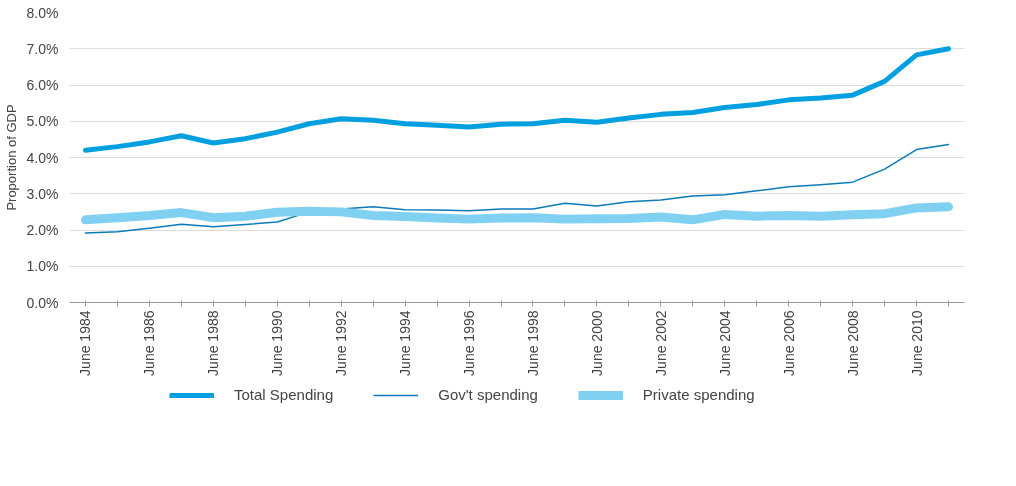 Image resolution: width=1016 pixels, height=486 pixels. Describe the element at coordinates (405, 343) in the screenshot. I see `x-tick-label: June 1994` at that location.